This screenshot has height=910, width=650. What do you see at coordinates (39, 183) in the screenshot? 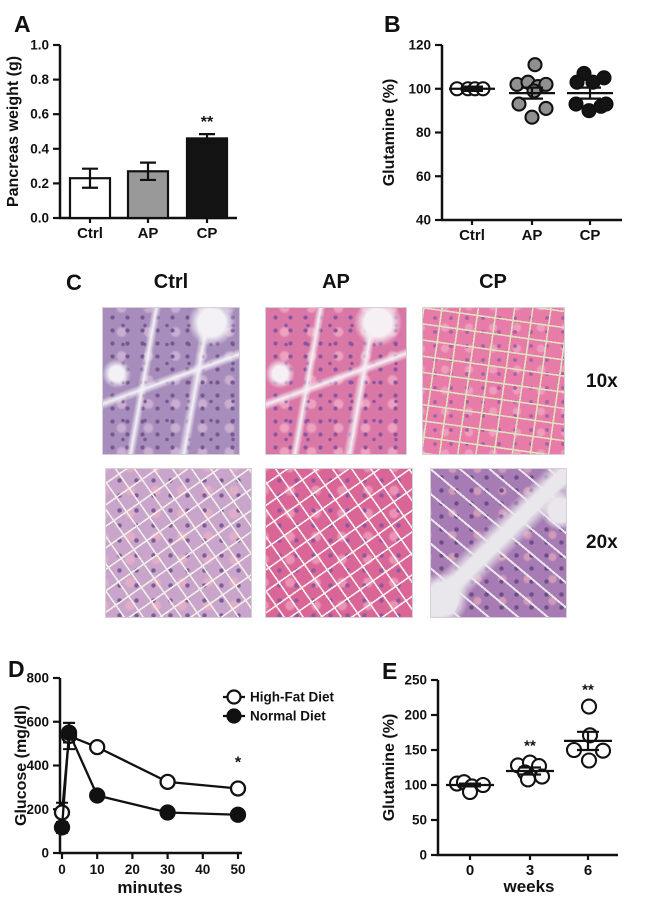
I see `y-tick-label: 0.2` at bounding box center [39, 183].